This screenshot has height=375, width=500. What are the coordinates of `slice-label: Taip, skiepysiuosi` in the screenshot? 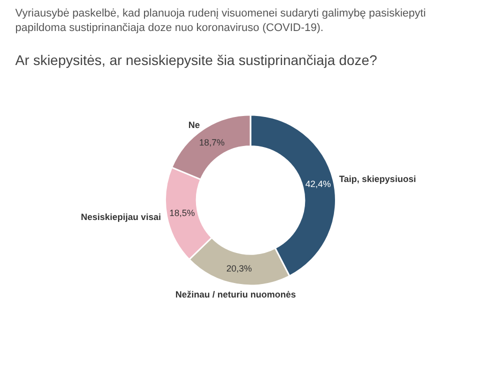 It's located at (377, 179).